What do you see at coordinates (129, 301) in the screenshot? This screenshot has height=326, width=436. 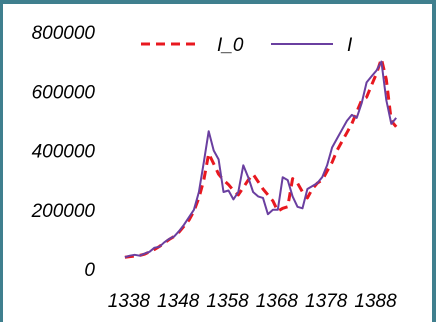 I see `x-tick-label: 1338` at bounding box center [129, 301].